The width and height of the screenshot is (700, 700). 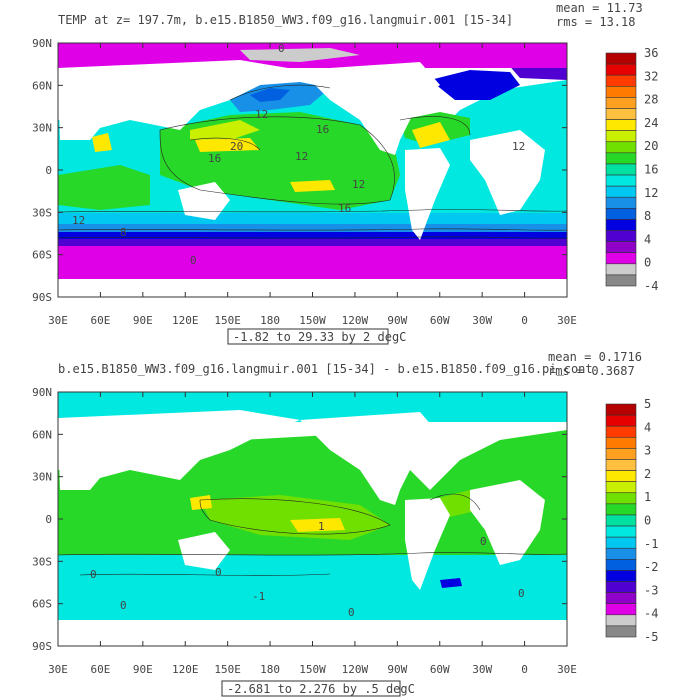 What do you see at coordinates (427, 194) in the screenshot?
I see `p1-south-america` at bounding box center [427, 194].